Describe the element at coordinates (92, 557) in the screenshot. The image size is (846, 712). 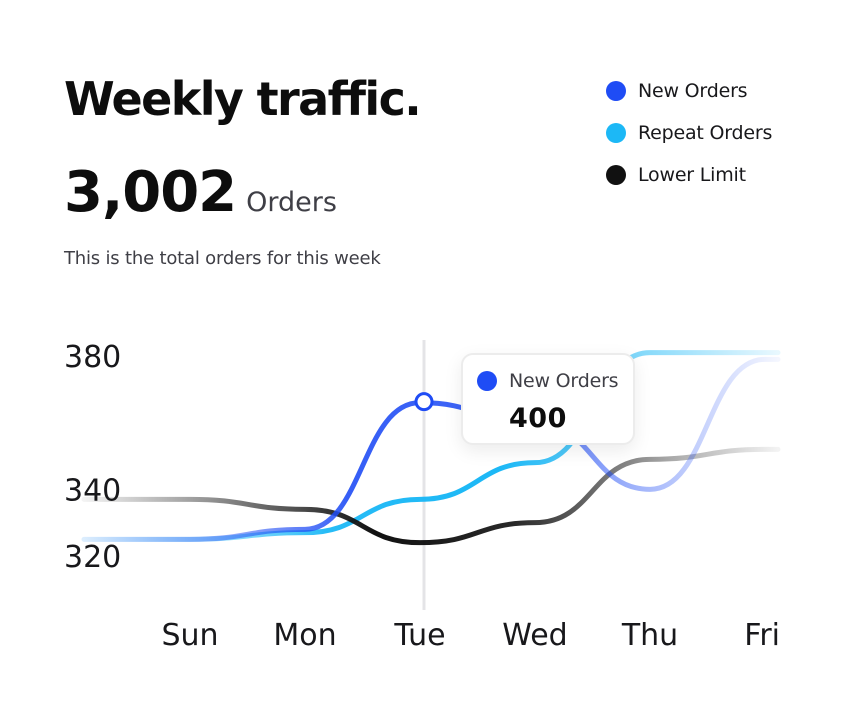
I see `y-tick-label: 320` at that location.